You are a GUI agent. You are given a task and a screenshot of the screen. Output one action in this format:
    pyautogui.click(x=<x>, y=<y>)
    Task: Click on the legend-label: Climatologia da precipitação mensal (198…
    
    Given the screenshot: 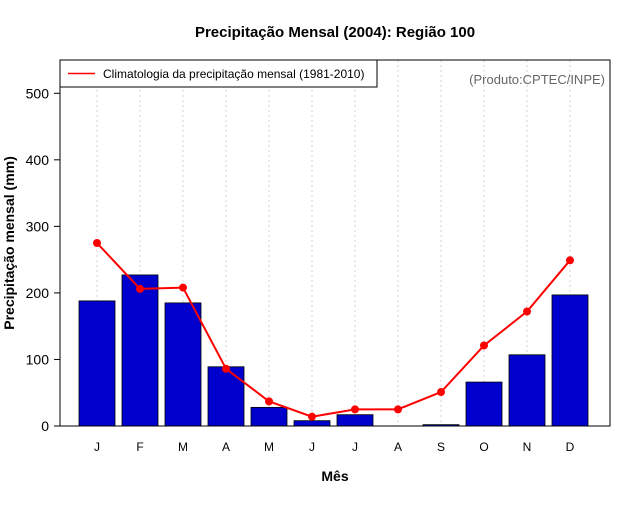 What is the action you would take?
    pyautogui.click(x=233, y=74)
    